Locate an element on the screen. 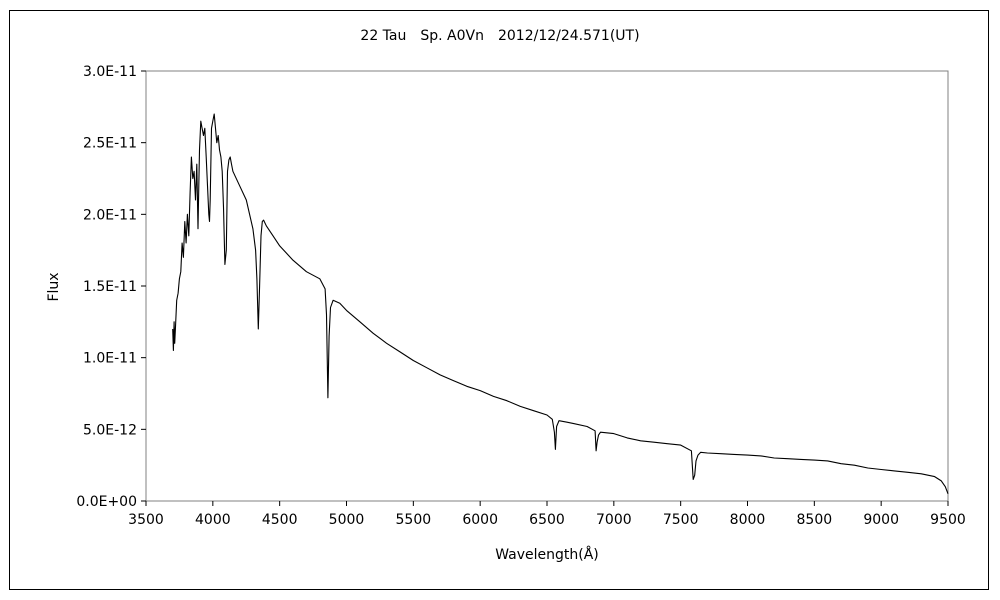  y-tick-label: 1.5E-11 is located at coordinates (110, 287).